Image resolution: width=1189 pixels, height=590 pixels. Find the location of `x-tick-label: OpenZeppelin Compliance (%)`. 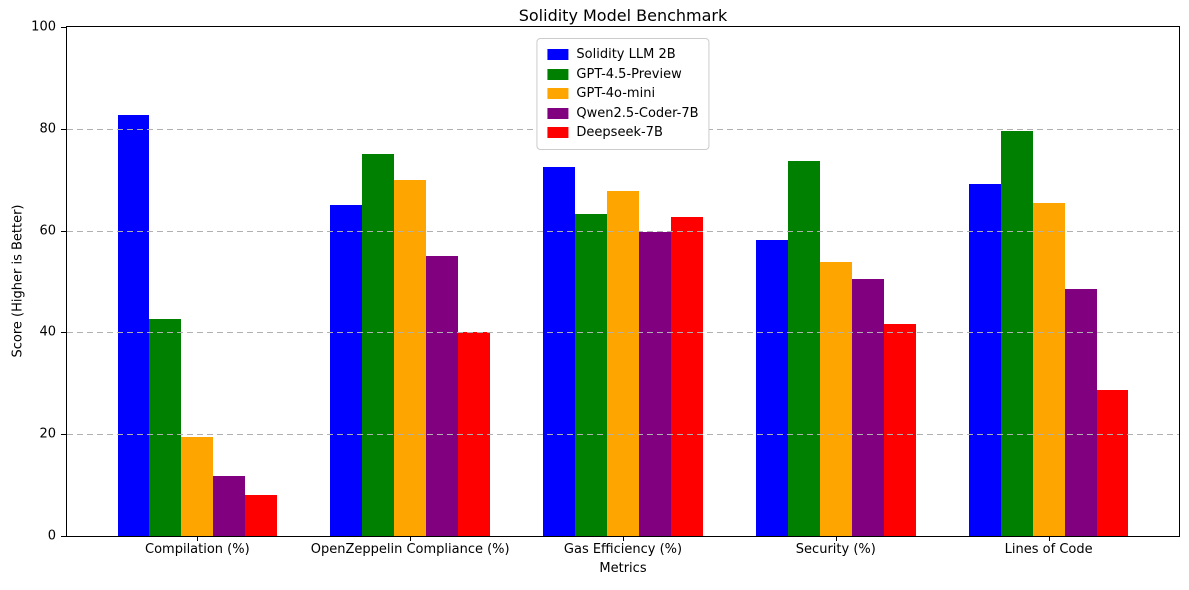

x-tick-label: OpenZeppelin Compliance (%) is located at coordinates (410, 549).